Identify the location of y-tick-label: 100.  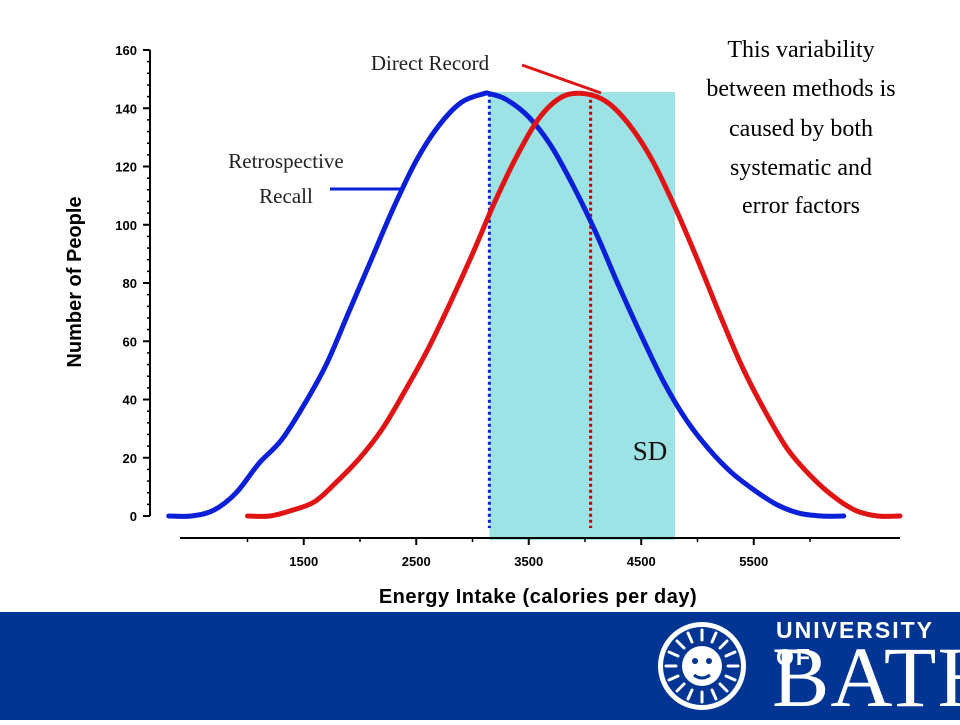
(126, 225).